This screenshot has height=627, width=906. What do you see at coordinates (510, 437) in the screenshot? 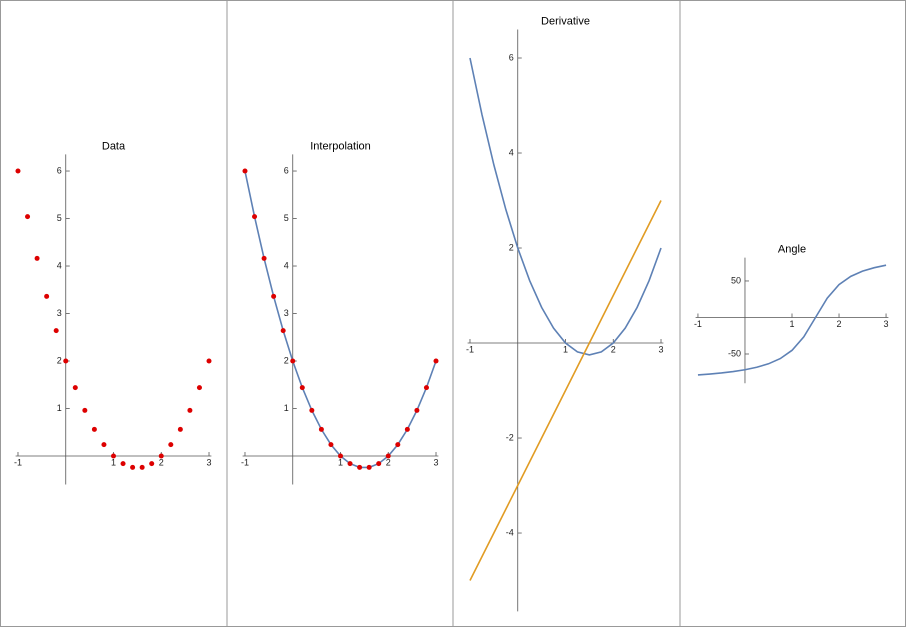
I see `y-tick-label: -2` at bounding box center [510, 437].